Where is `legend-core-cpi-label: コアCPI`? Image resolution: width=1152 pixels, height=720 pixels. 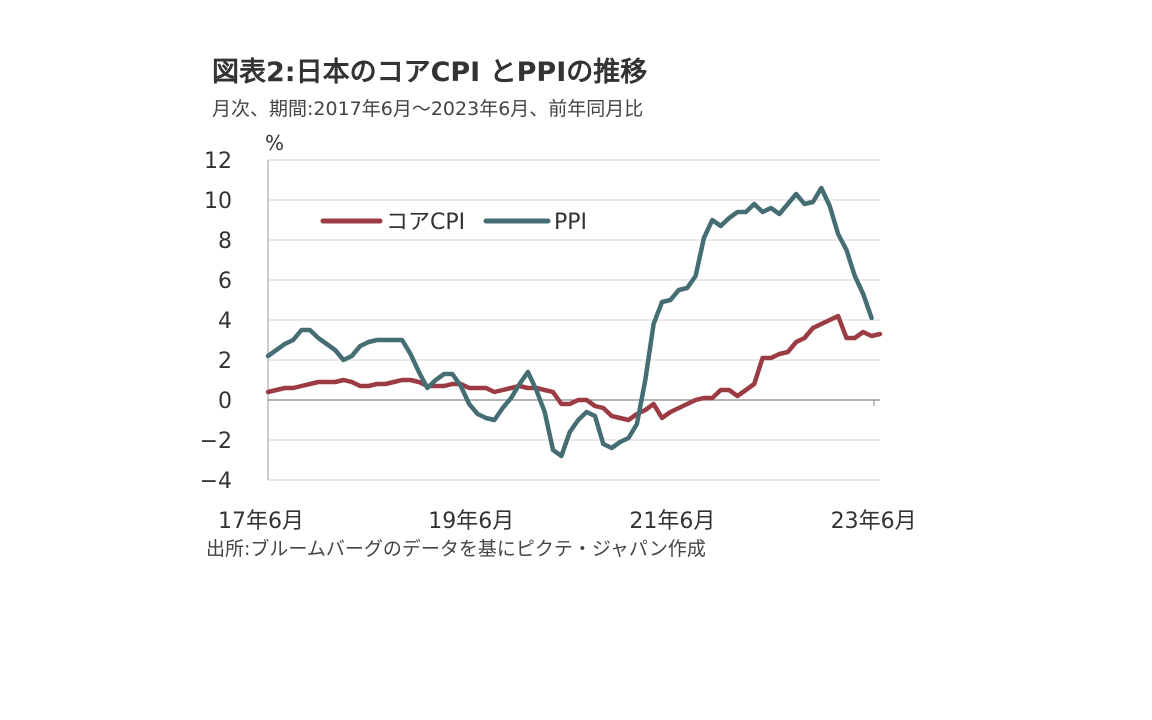 legend-core-cpi-label: コアCPI is located at coordinates (425, 222).